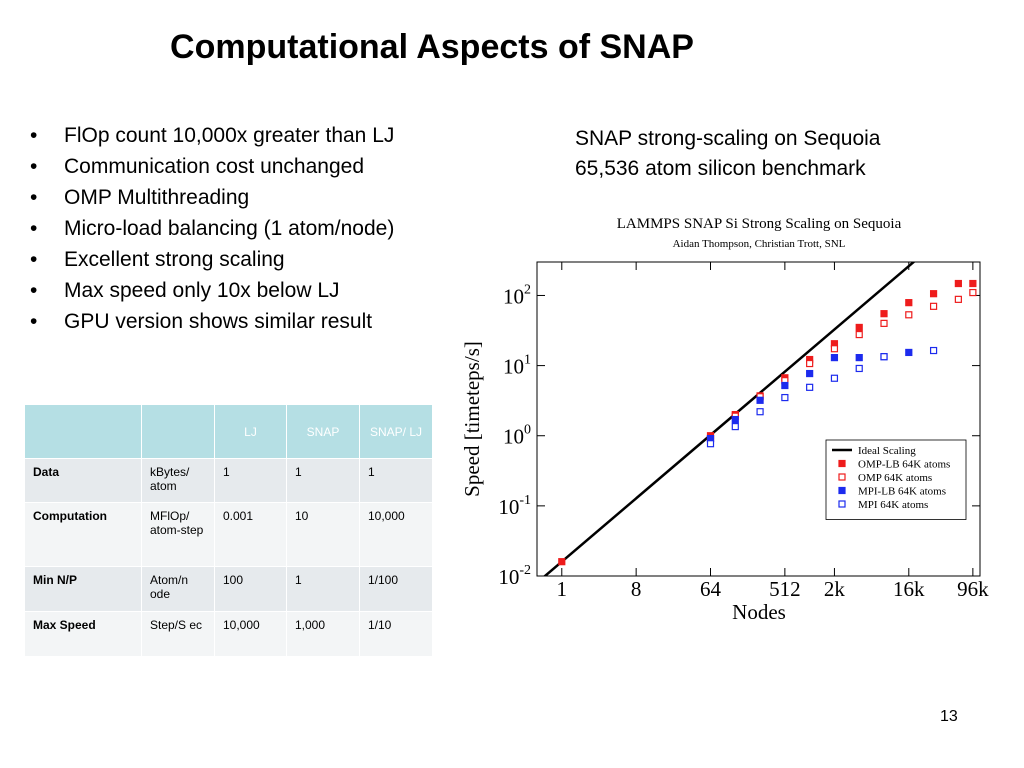 This screenshot has height=768, width=1024. Describe the element at coordinates (973, 589) in the screenshot. I see `x-tick-label: 96k` at that location.